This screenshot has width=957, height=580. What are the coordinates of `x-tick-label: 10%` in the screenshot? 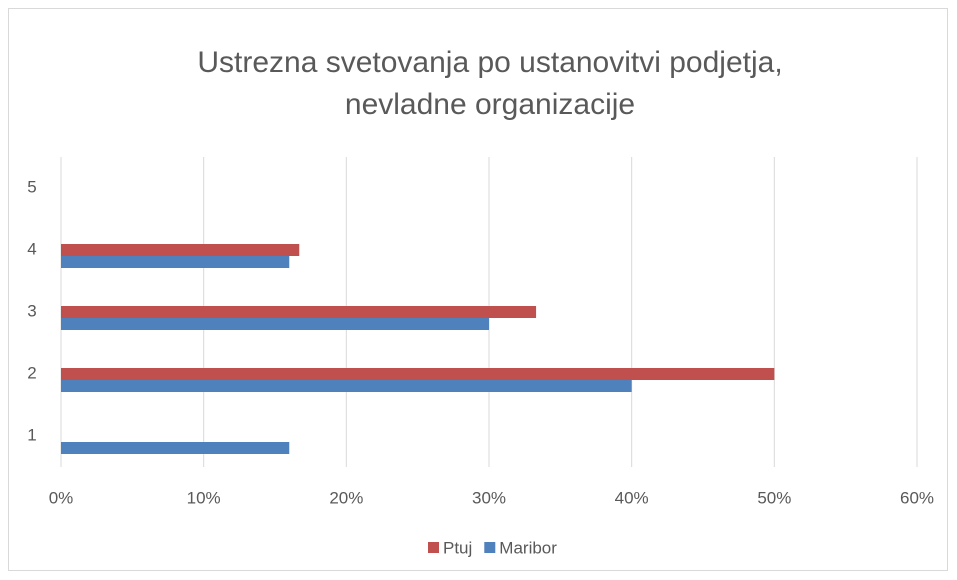 It's located at (204, 497).